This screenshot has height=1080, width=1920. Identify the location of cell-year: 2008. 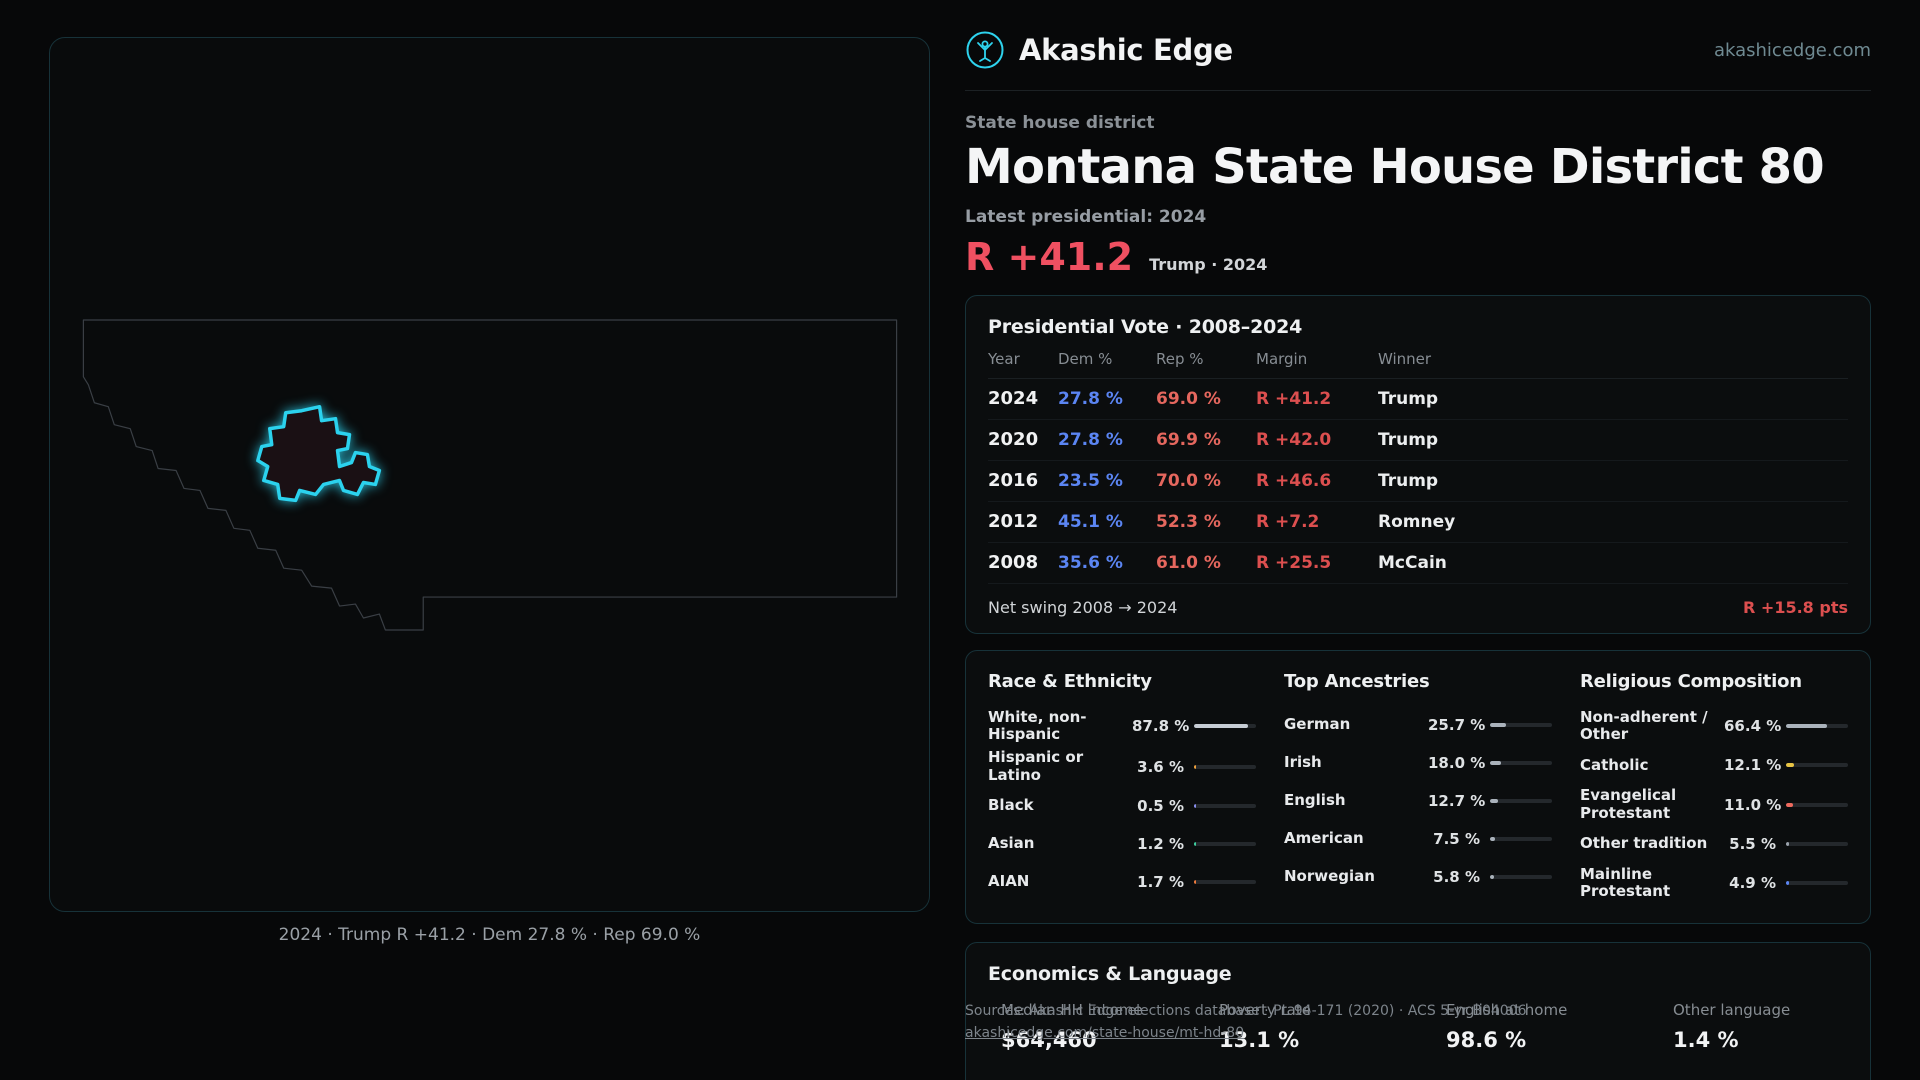
(1013, 563).